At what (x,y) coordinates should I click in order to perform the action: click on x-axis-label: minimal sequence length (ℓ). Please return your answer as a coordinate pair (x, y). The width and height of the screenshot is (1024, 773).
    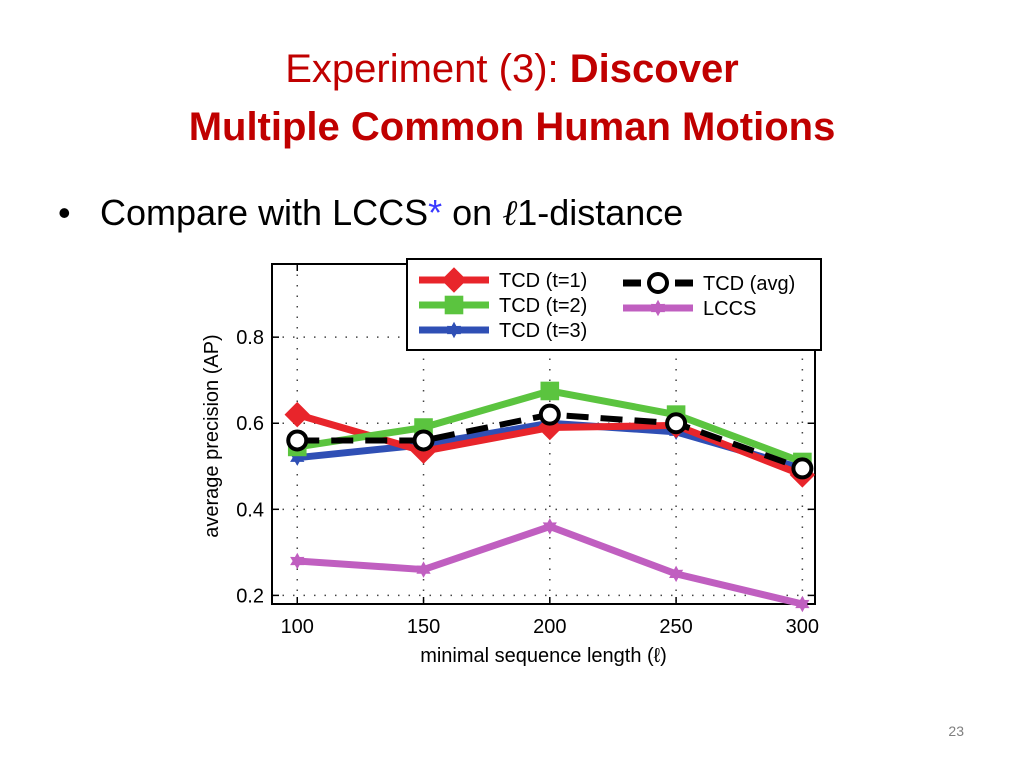
    Looking at the image, I should click on (543, 656).